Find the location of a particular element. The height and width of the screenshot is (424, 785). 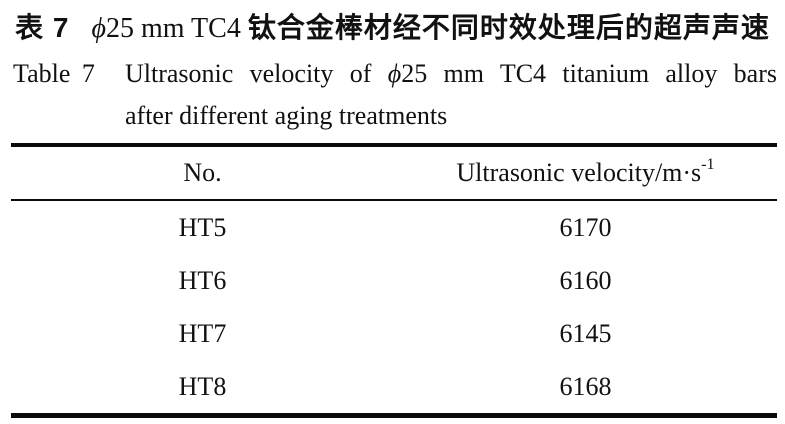

table-row: HT5 6170 is located at coordinates (394, 227).